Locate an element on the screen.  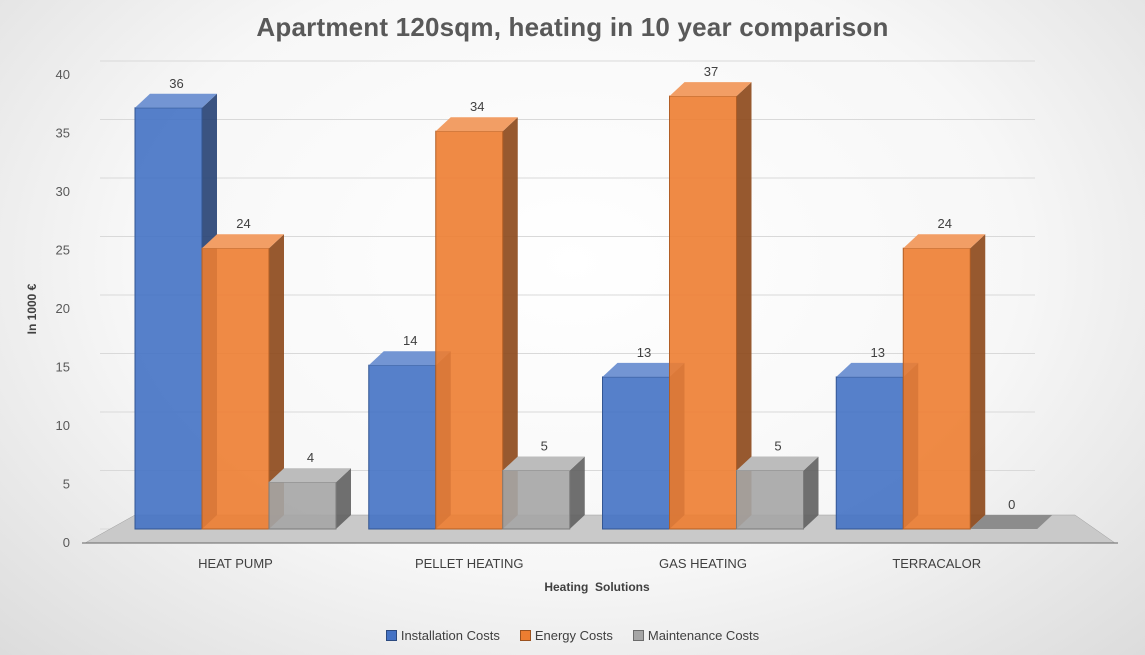
data-label: 4 is located at coordinates (310, 457).